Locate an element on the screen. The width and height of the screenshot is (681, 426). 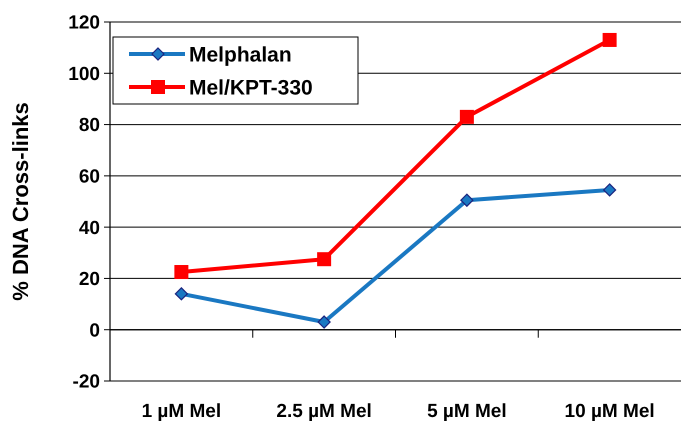
y-tick-label: 40 is located at coordinates (89, 228).